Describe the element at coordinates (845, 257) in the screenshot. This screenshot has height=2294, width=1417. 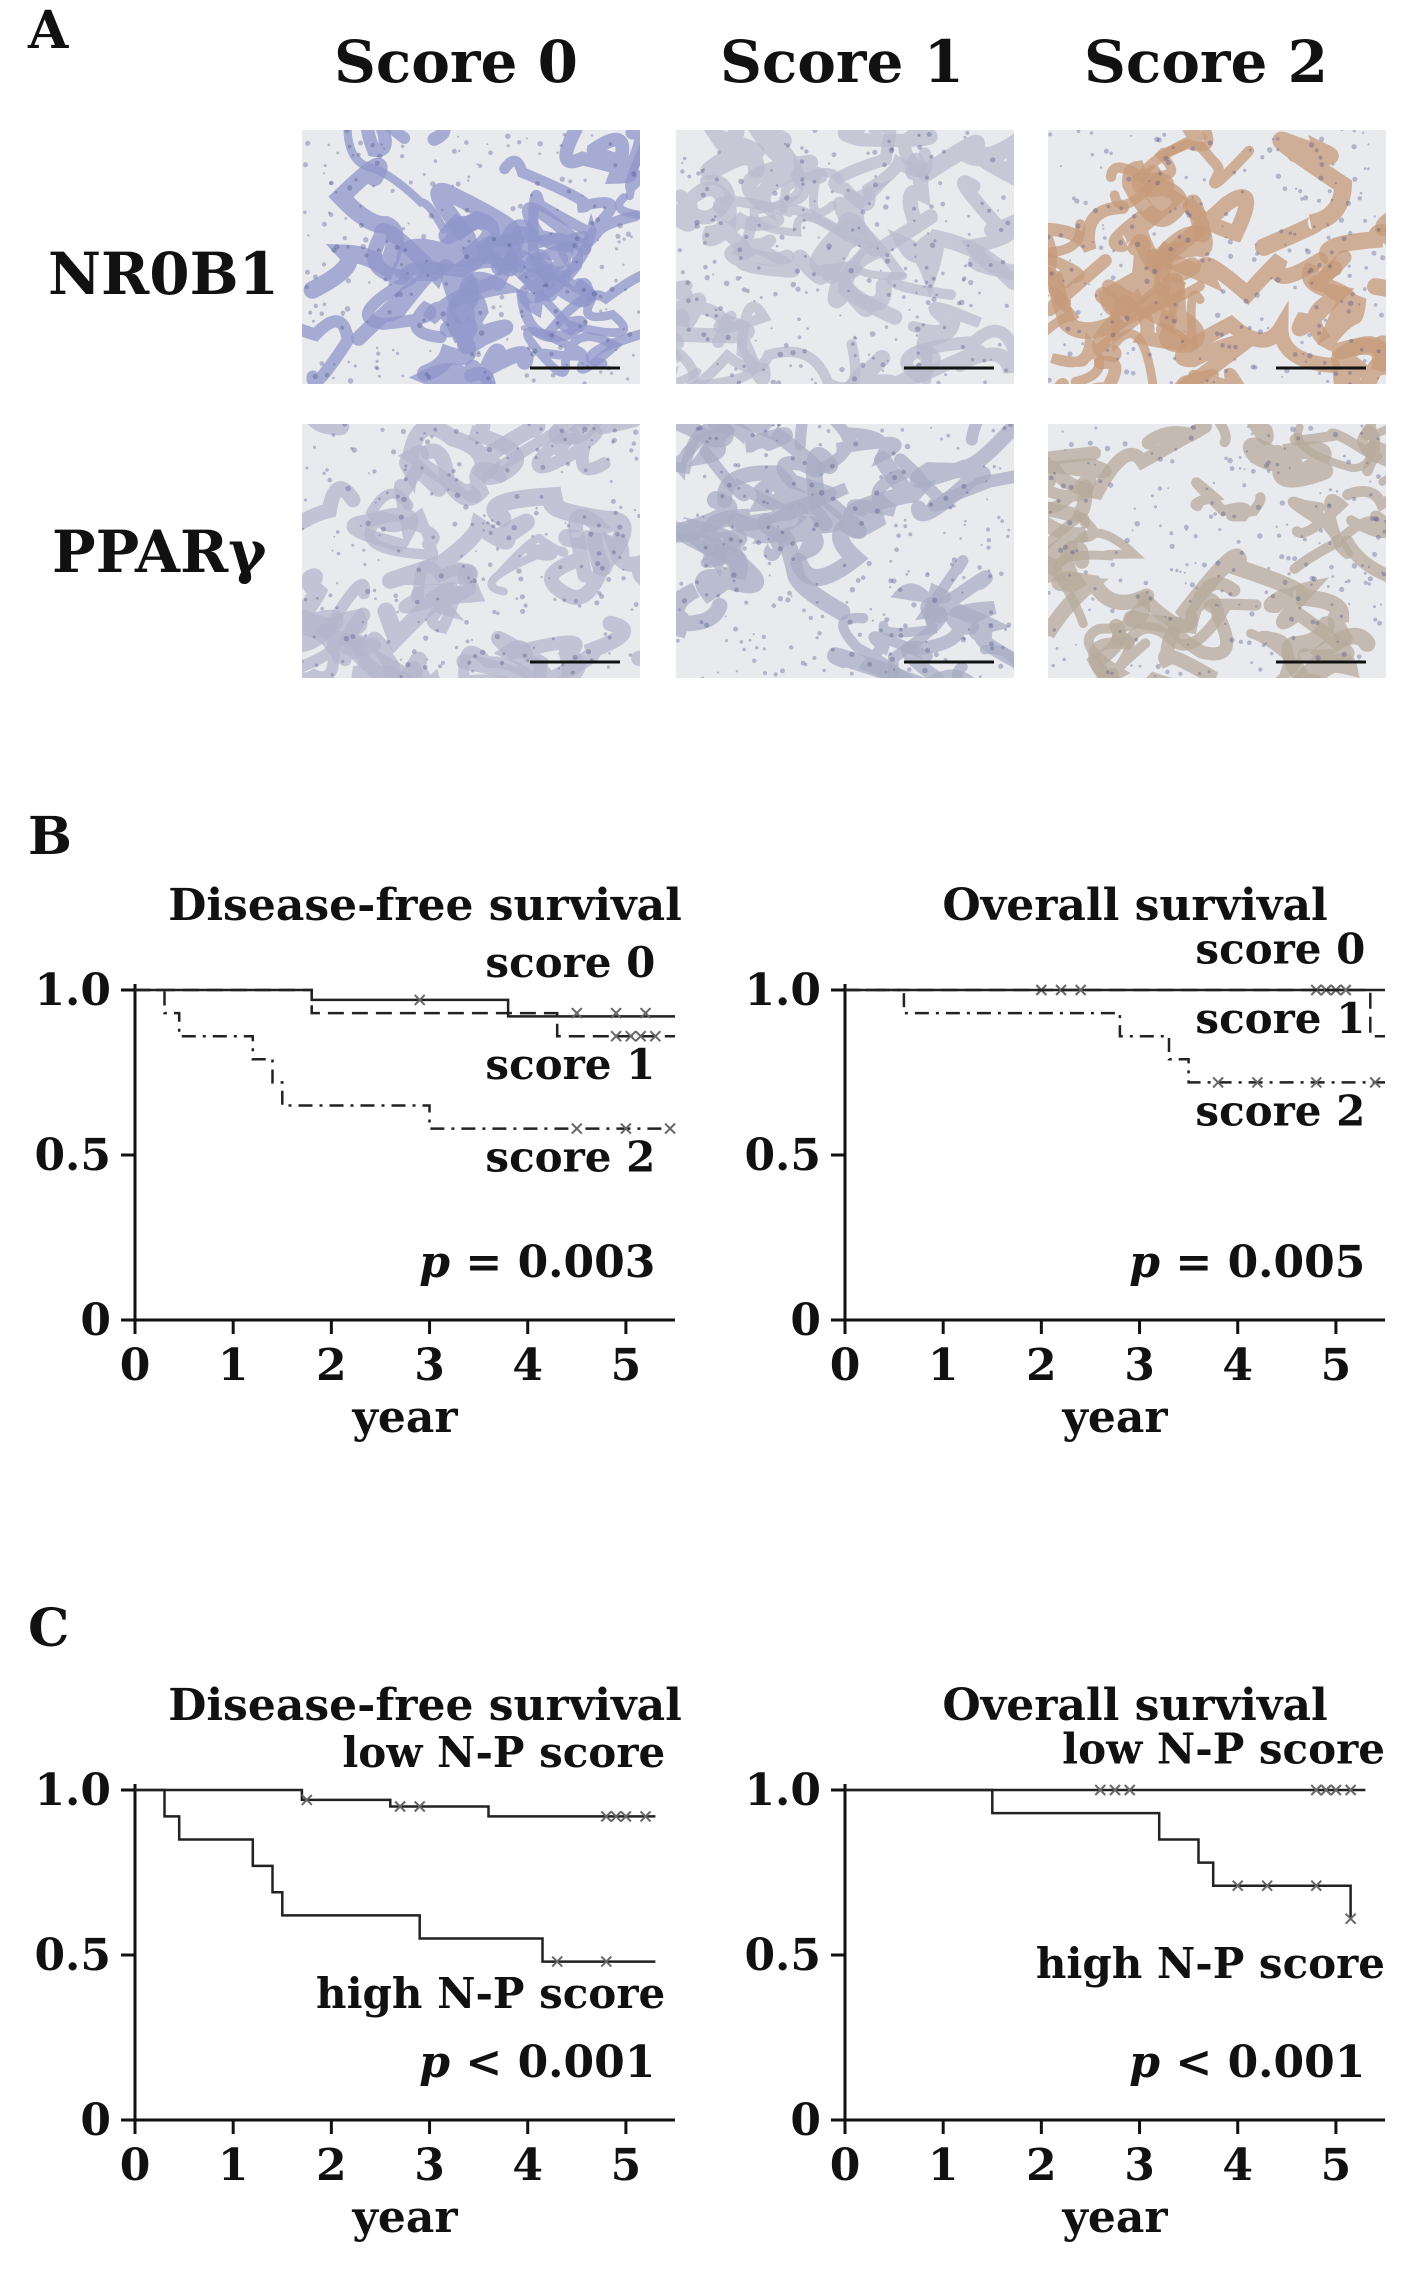
I see `ihc-tile-r0-c1` at that location.